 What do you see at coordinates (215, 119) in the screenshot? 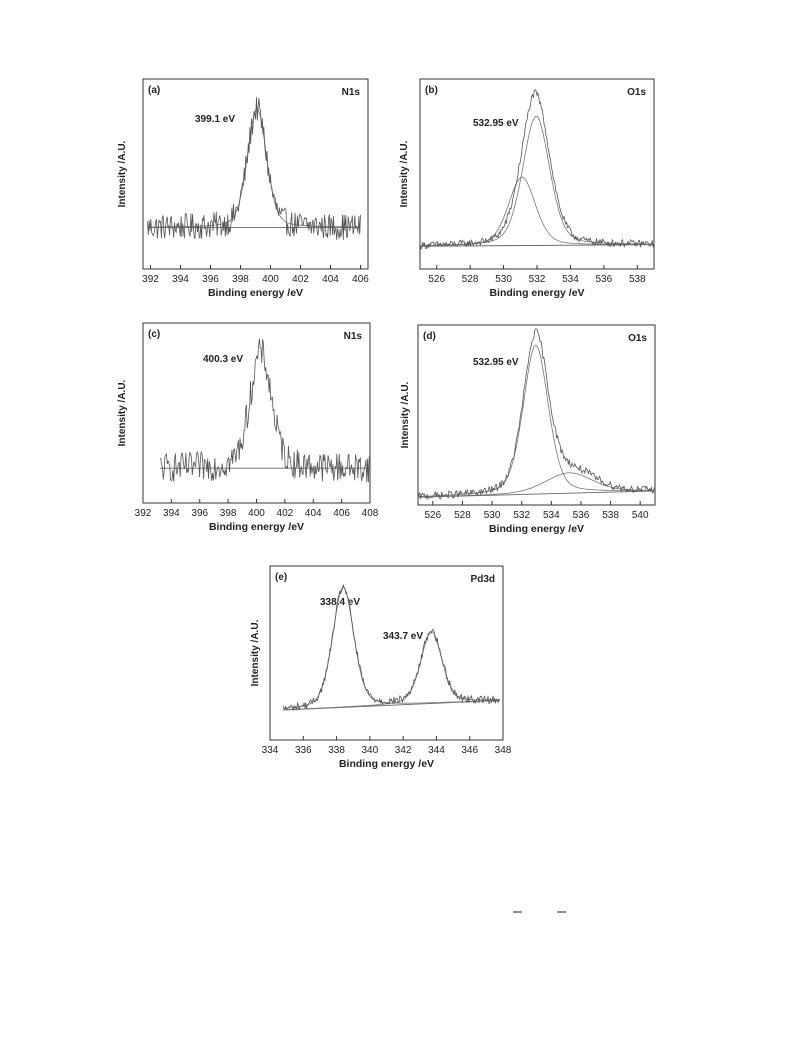
I see `peak-label: 399.1 eV` at bounding box center [215, 119].